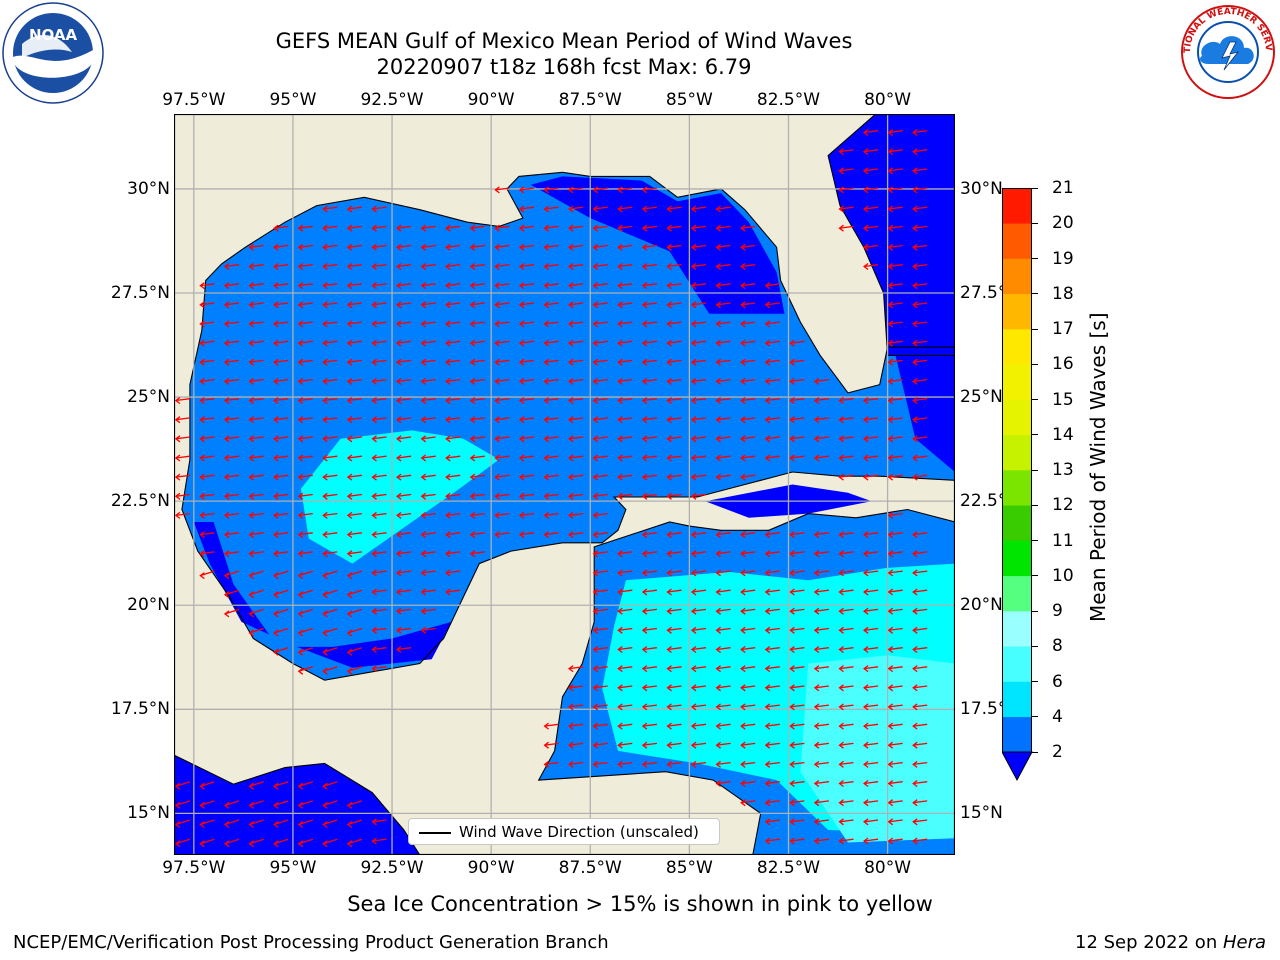  I want to click on nws-logo: NATIONAL WEATHER SERVICE, so click(1226, 51).